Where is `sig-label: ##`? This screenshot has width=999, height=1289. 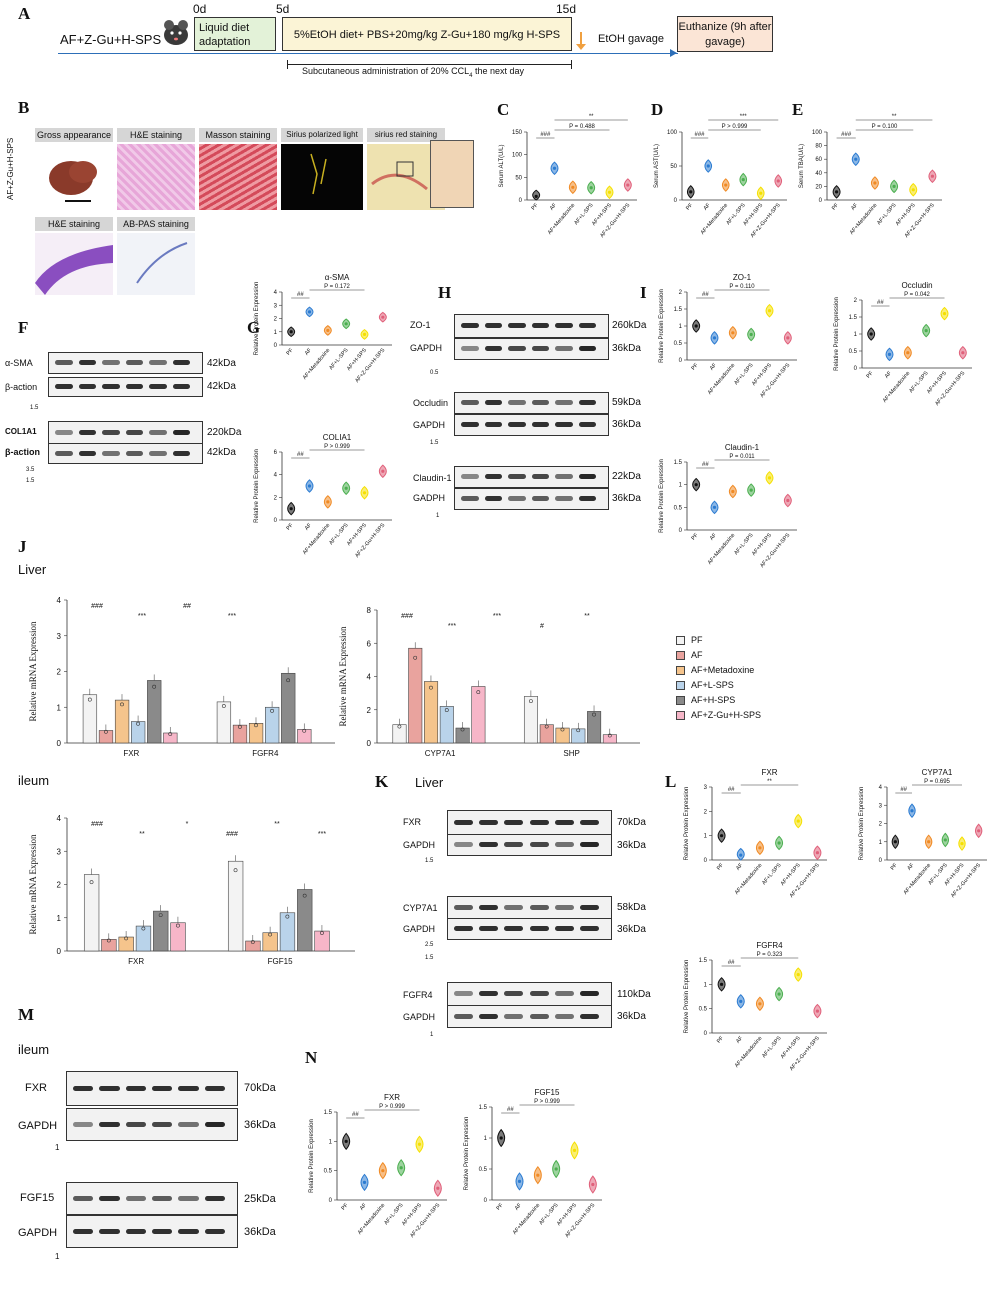
sig-label: ## is located at coordinates (300, 295).